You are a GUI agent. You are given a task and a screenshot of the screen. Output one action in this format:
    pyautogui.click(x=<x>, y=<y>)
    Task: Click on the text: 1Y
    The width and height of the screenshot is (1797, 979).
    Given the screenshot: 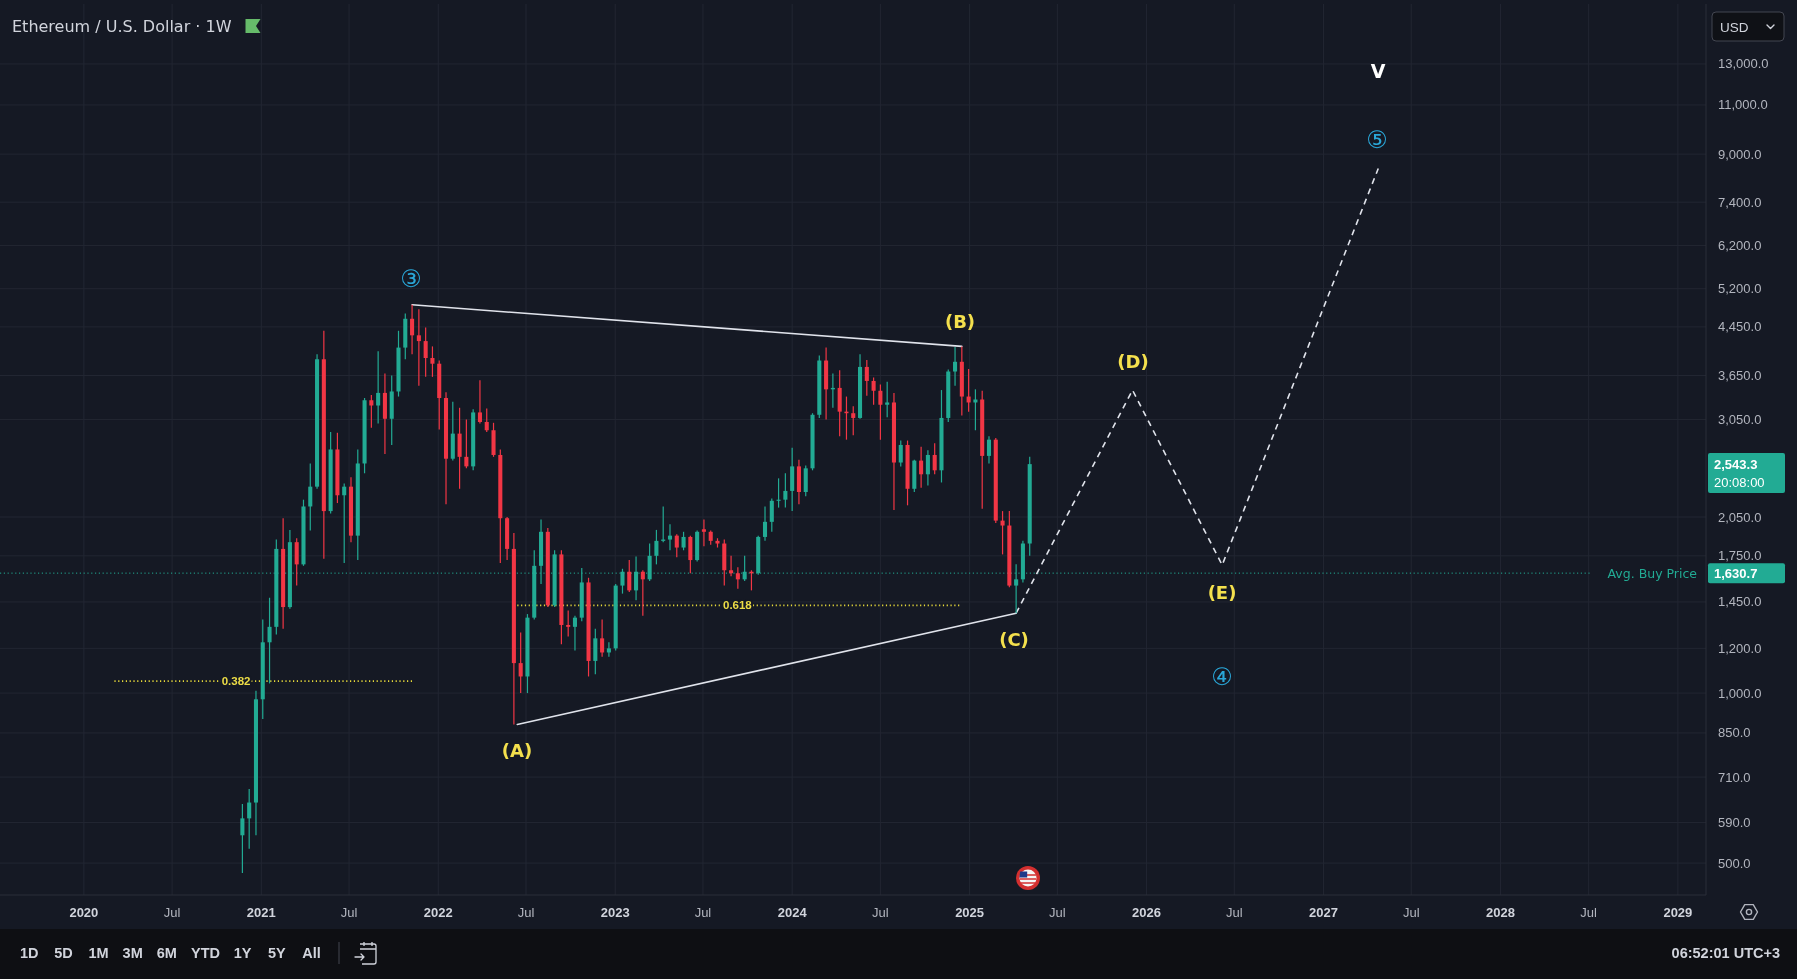 What is the action you would take?
    pyautogui.click(x=242, y=953)
    